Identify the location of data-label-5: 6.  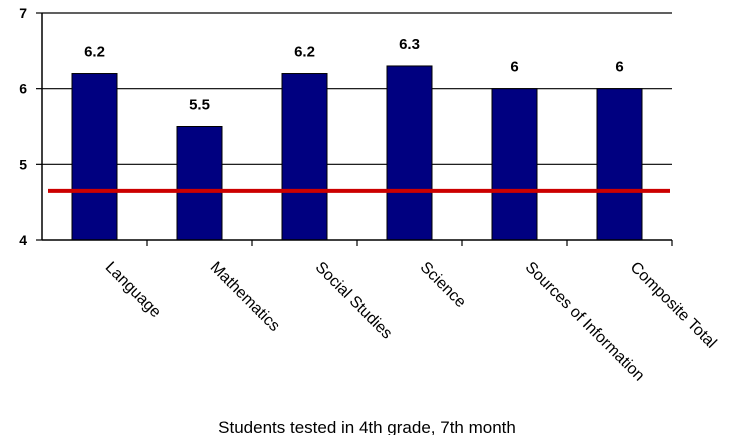
(619, 67).